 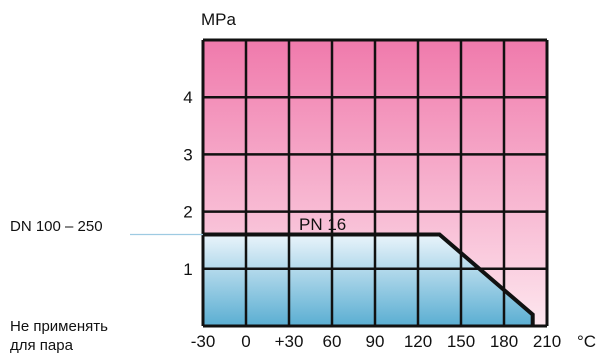 I want to click on x-axis-label: °C, so click(x=586, y=341).